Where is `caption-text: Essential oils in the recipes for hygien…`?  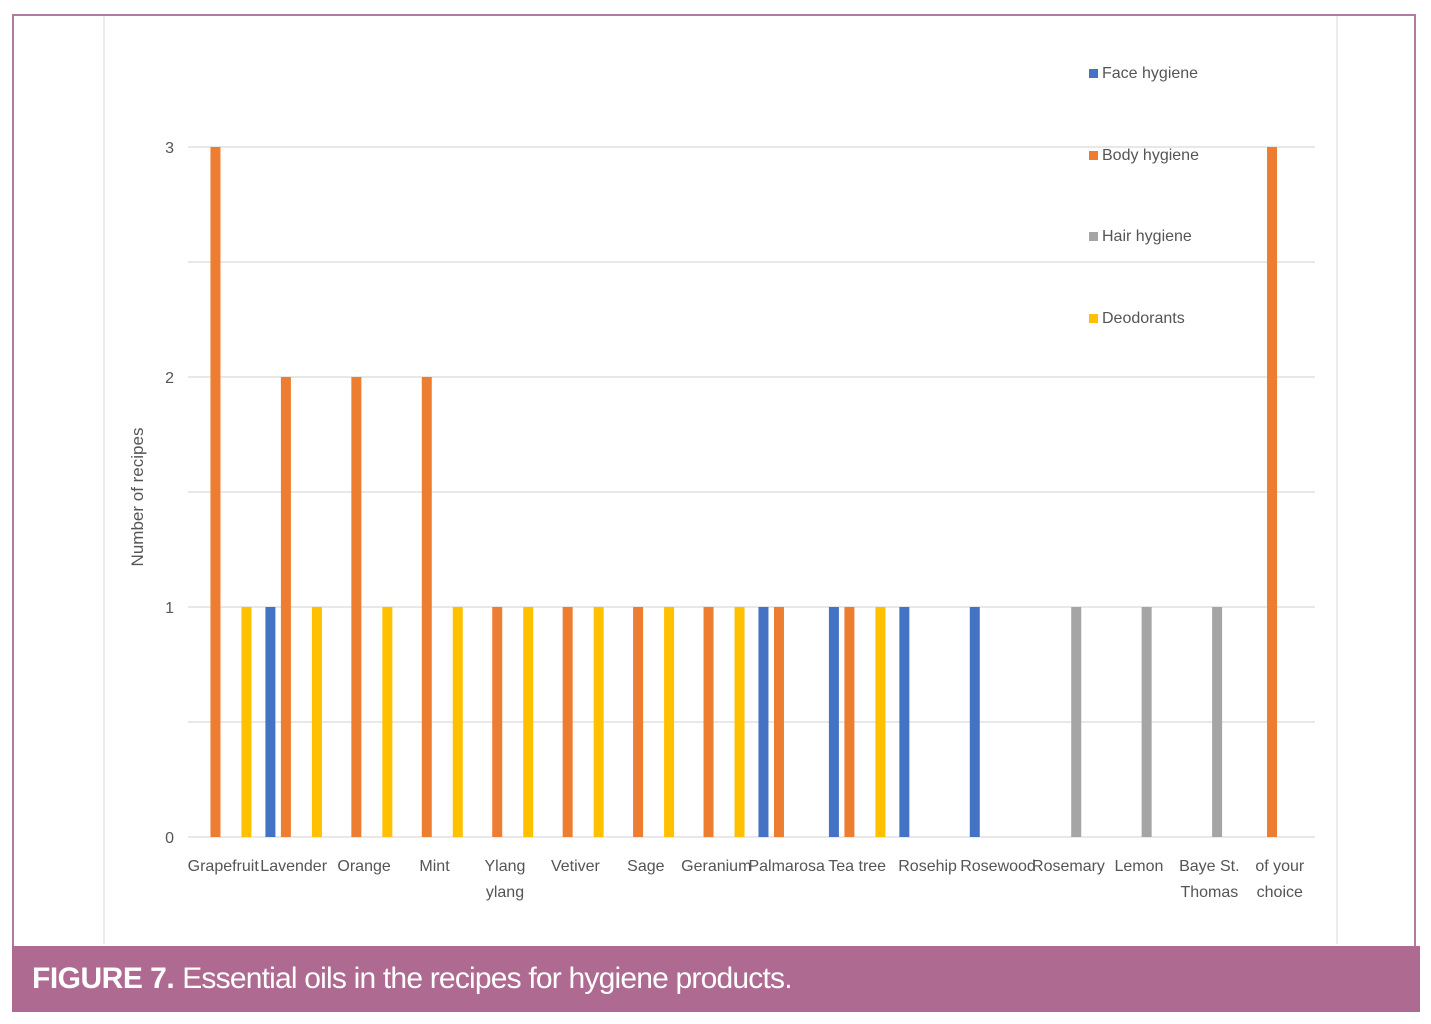 caption-text: Essential oils in the recipes for hygien… is located at coordinates (487, 978).